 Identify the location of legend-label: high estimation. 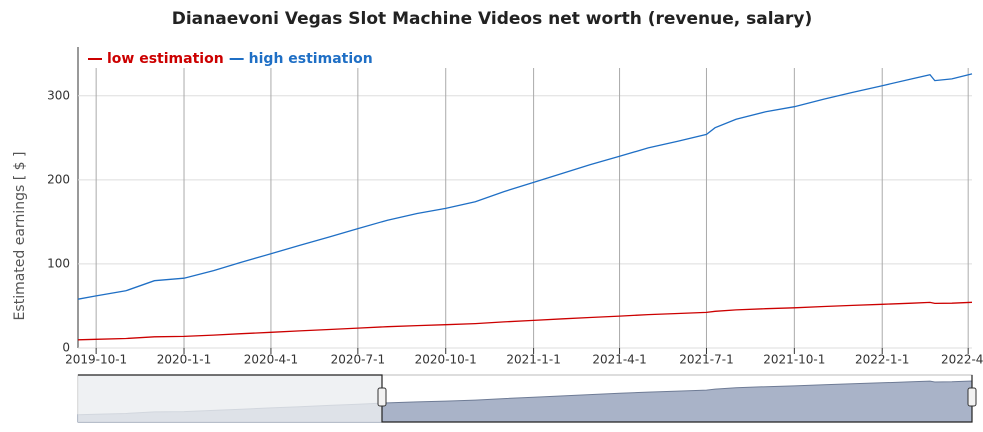
(311, 59).